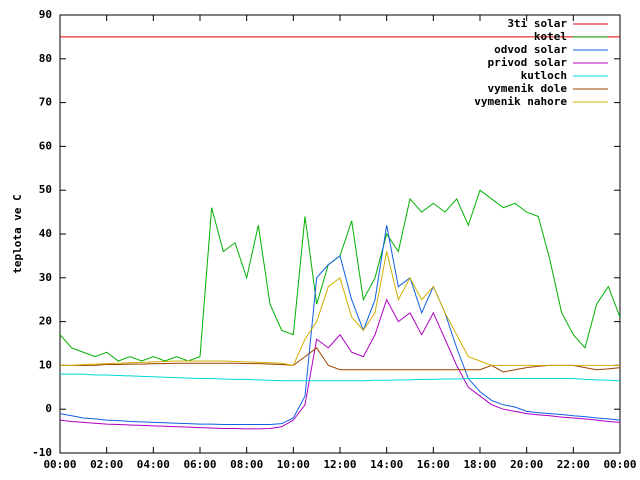 This screenshot has width=640, height=480. I want to click on x-tick-label: 14:00, so click(386, 464).